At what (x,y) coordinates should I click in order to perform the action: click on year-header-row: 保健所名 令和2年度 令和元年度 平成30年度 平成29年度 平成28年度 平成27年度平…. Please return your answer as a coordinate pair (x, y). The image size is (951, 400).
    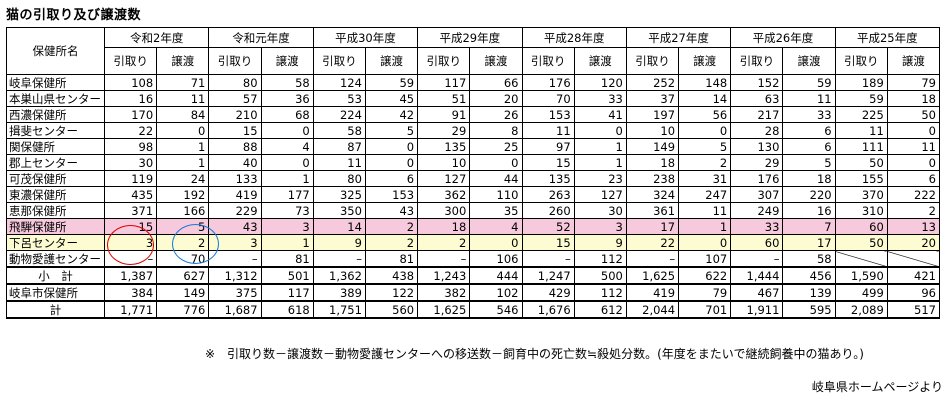
    Looking at the image, I should click on (473, 51).